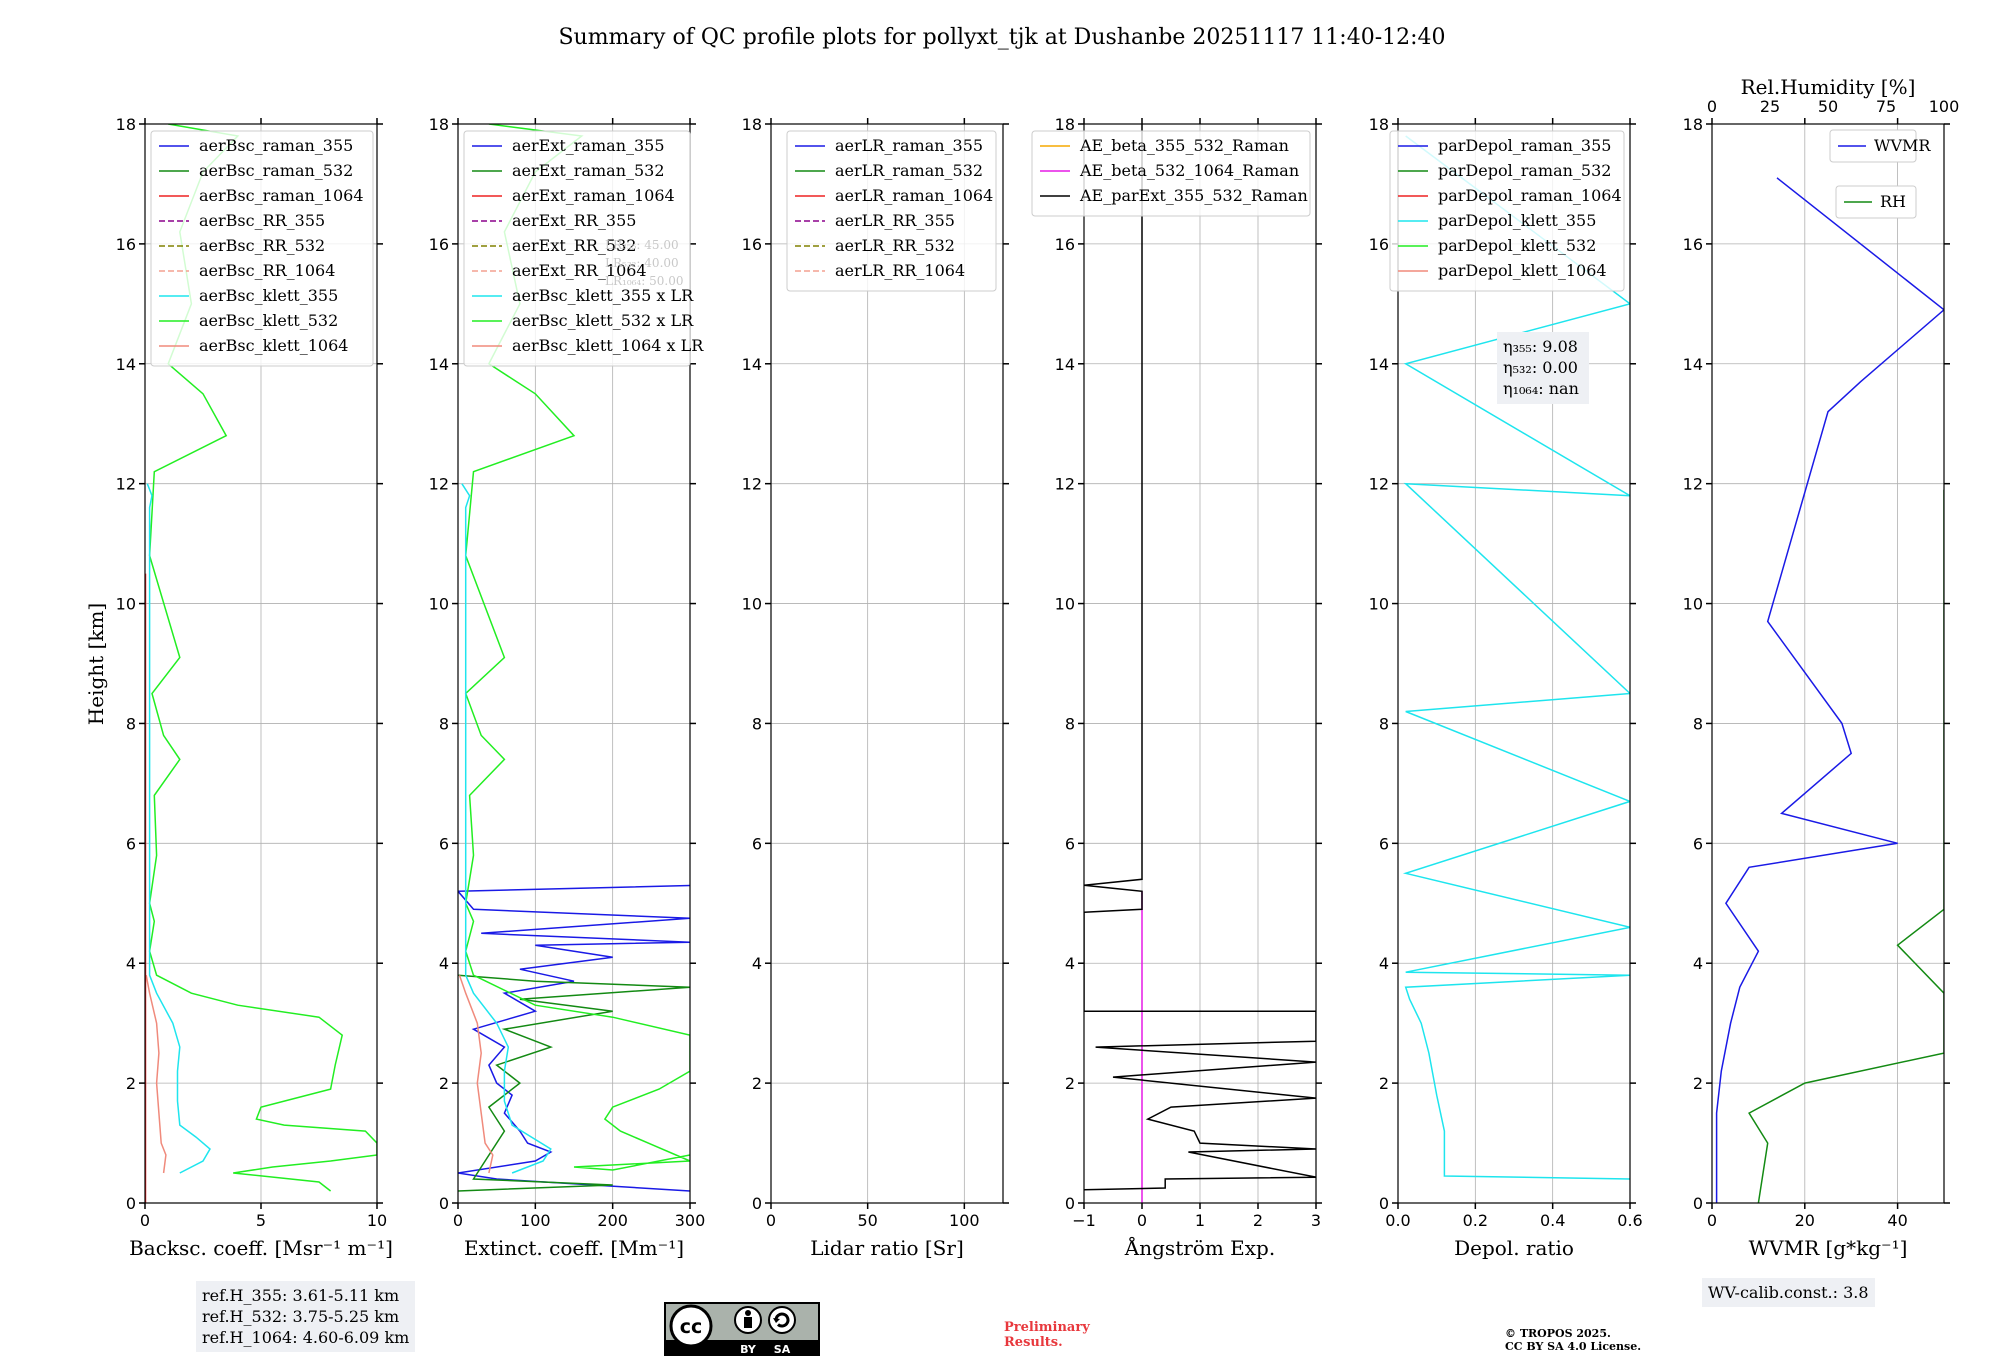 Image resolution: width=2000 pixels, height=1360 pixels. I want to click on ref-height-355: ref.H_355: 3.61-5.11 km, so click(301, 1295).